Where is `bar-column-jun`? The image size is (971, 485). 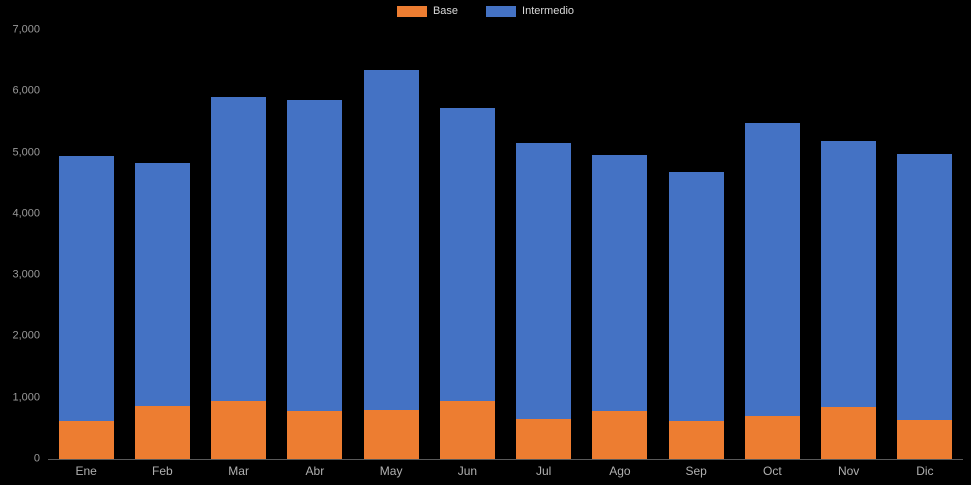
bar-column-jun is located at coordinates (467, 244).